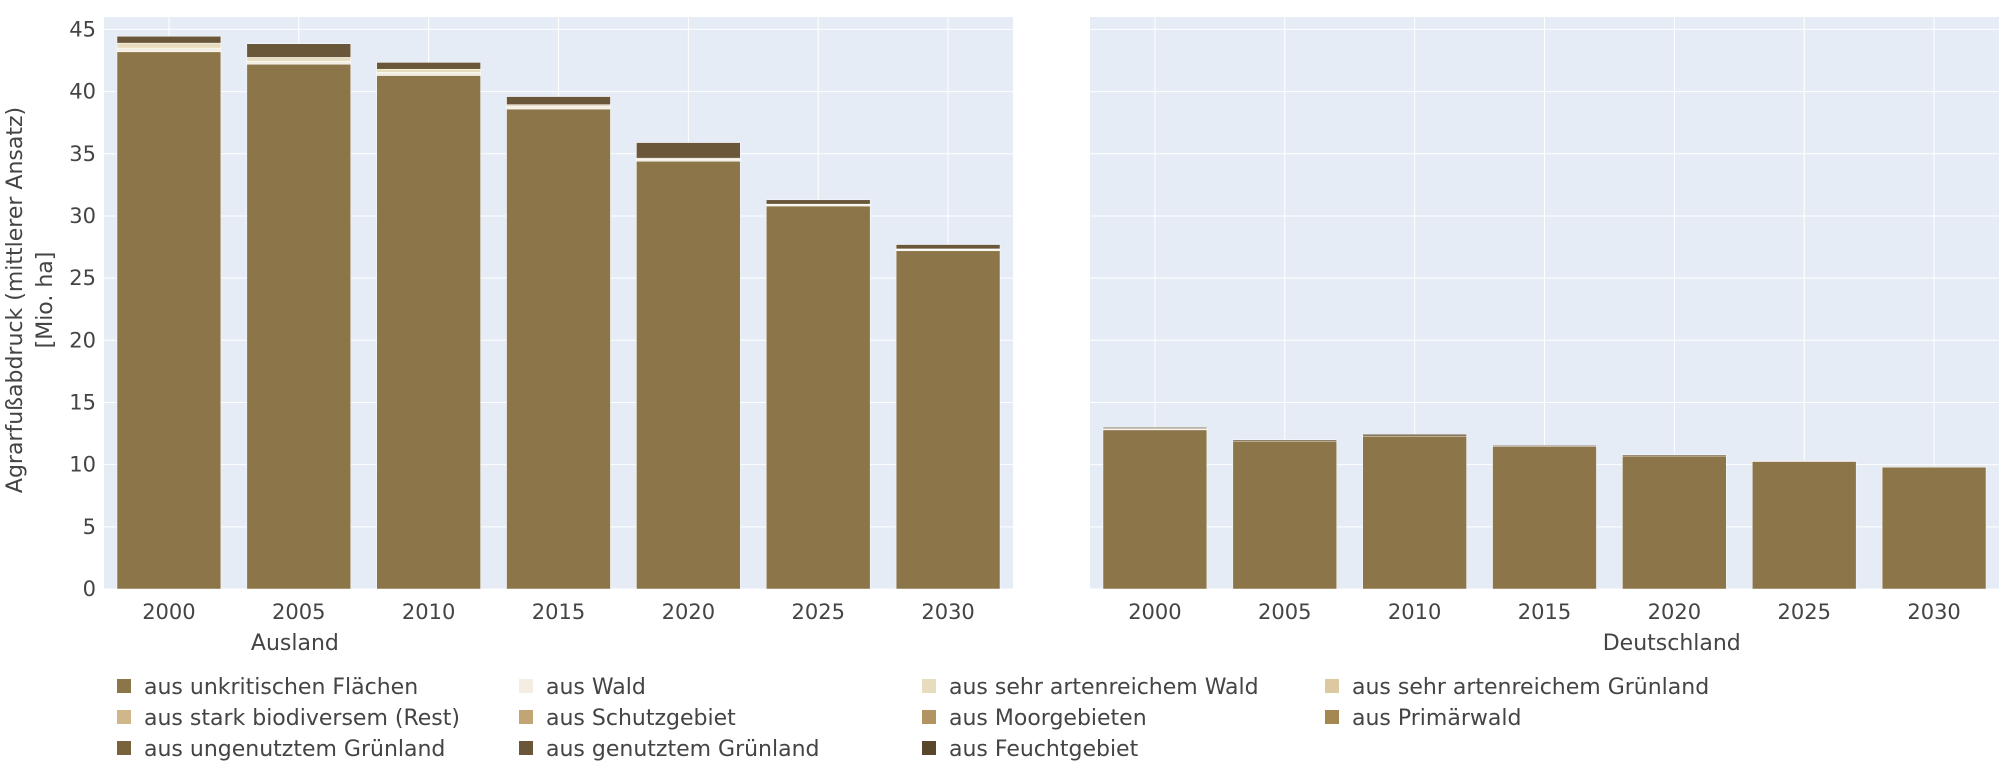 This screenshot has height=774, width=2000. I want to click on legend-item: aus Feuchtgebiet, so click(1030, 749).